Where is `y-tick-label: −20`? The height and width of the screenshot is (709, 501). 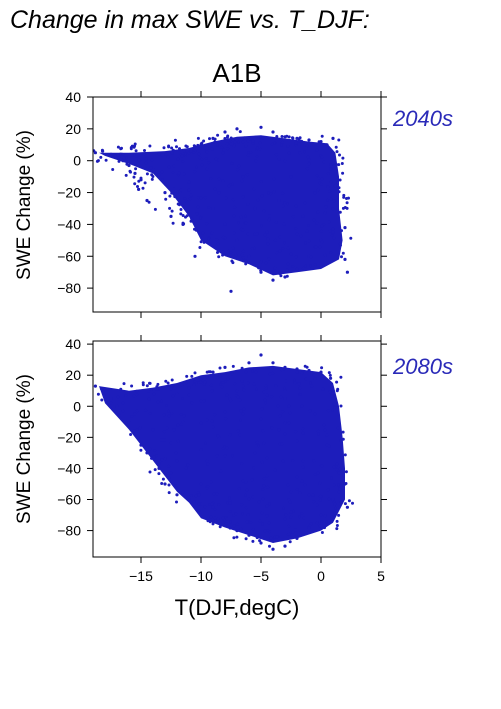 y-tick-label: −20 is located at coordinates (69, 193).